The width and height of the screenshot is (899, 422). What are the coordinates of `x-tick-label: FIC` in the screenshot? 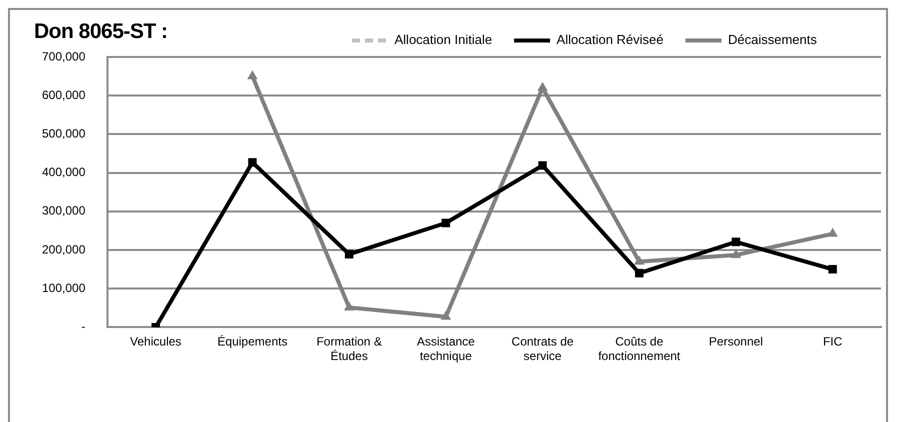 It's located at (832, 341).